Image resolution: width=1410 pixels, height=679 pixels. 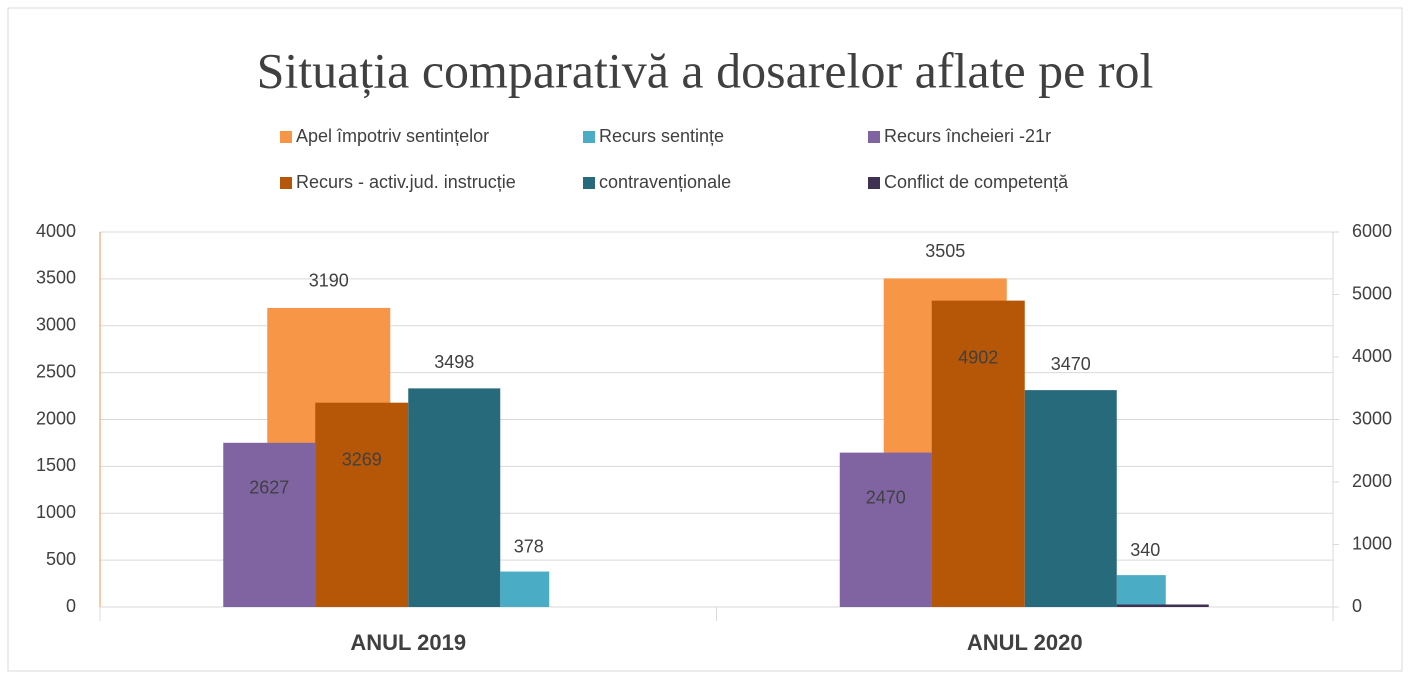 What do you see at coordinates (61, 559) in the screenshot?
I see `y-tick-label: 500` at bounding box center [61, 559].